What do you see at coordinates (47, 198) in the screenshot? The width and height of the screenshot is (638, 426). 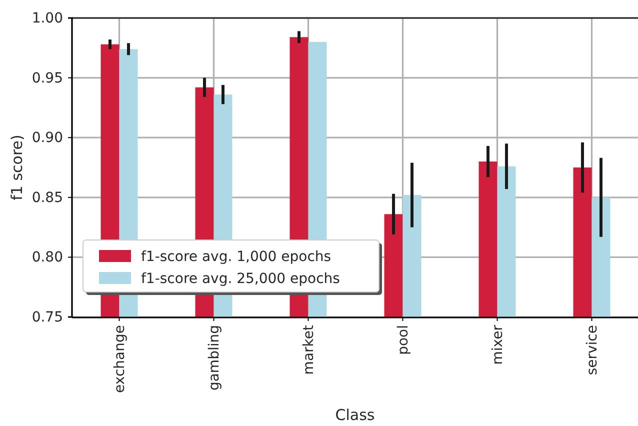 I see `y-tick-label: 0.85` at bounding box center [47, 198].